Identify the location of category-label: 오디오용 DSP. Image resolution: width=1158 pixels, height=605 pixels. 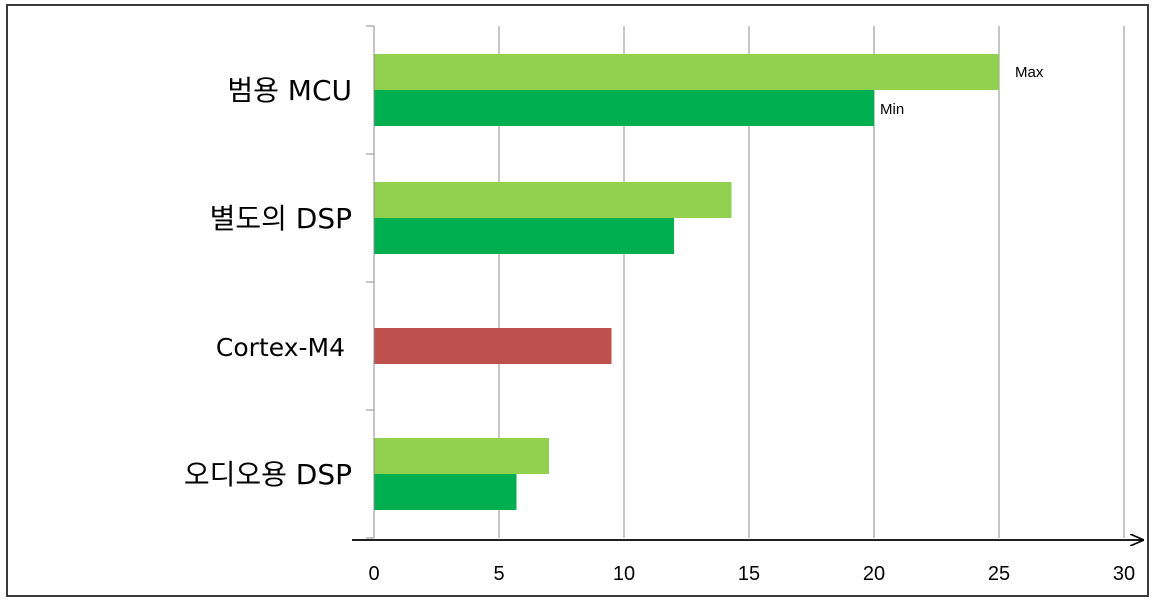
(268, 474).